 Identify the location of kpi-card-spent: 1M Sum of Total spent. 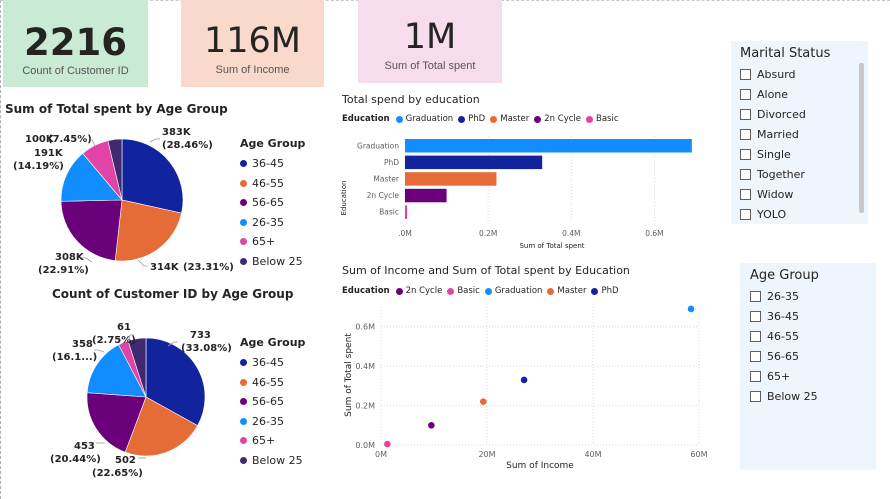
(430, 41).